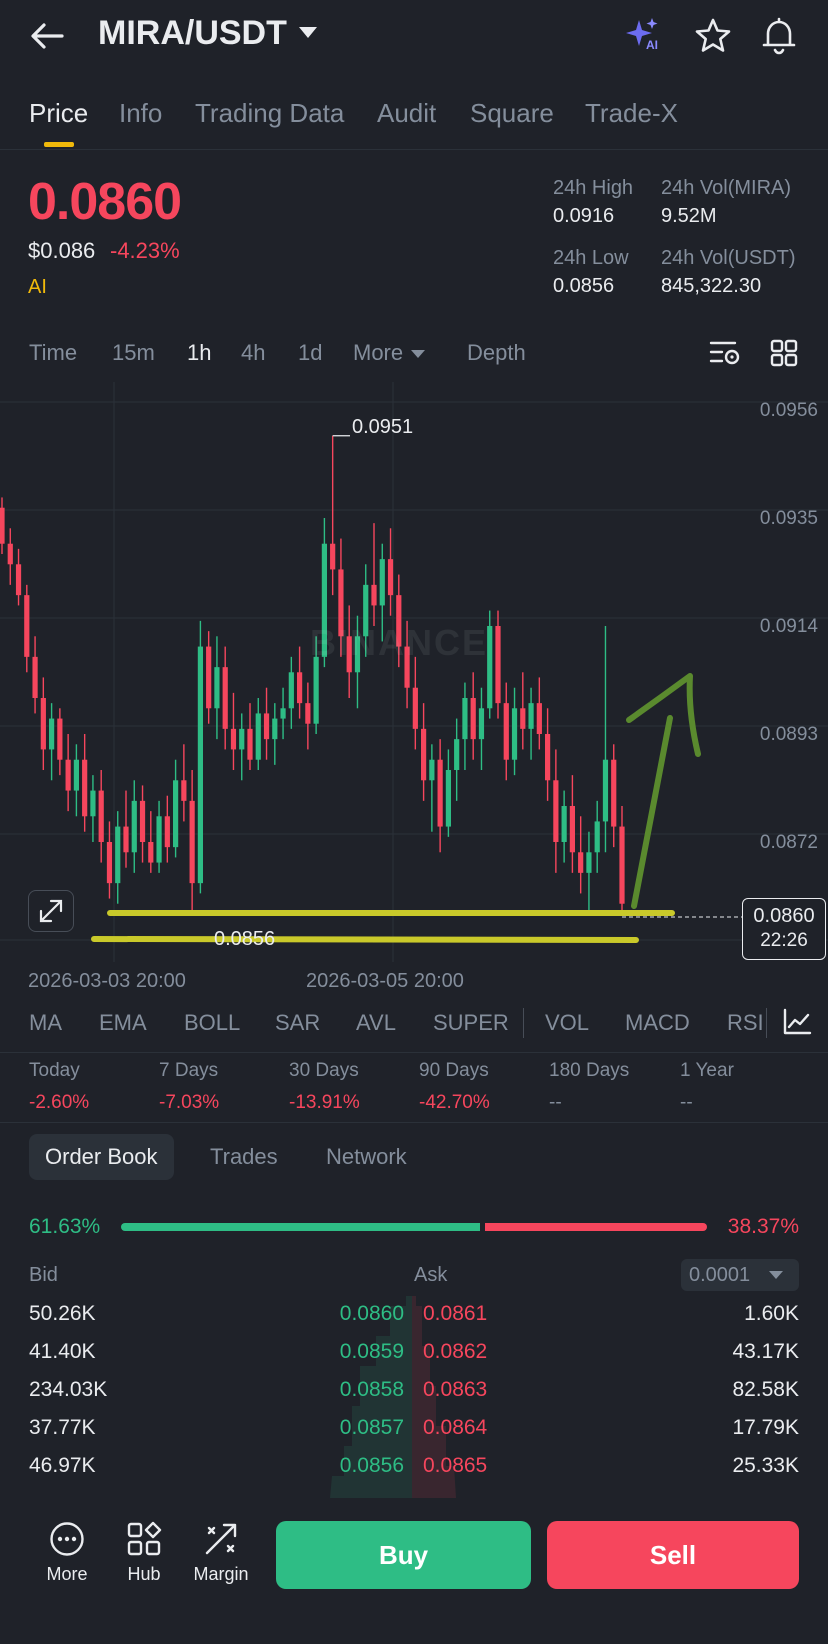  What do you see at coordinates (310, 352) in the screenshot?
I see `tf-1d: 1d` at bounding box center [310, 352].